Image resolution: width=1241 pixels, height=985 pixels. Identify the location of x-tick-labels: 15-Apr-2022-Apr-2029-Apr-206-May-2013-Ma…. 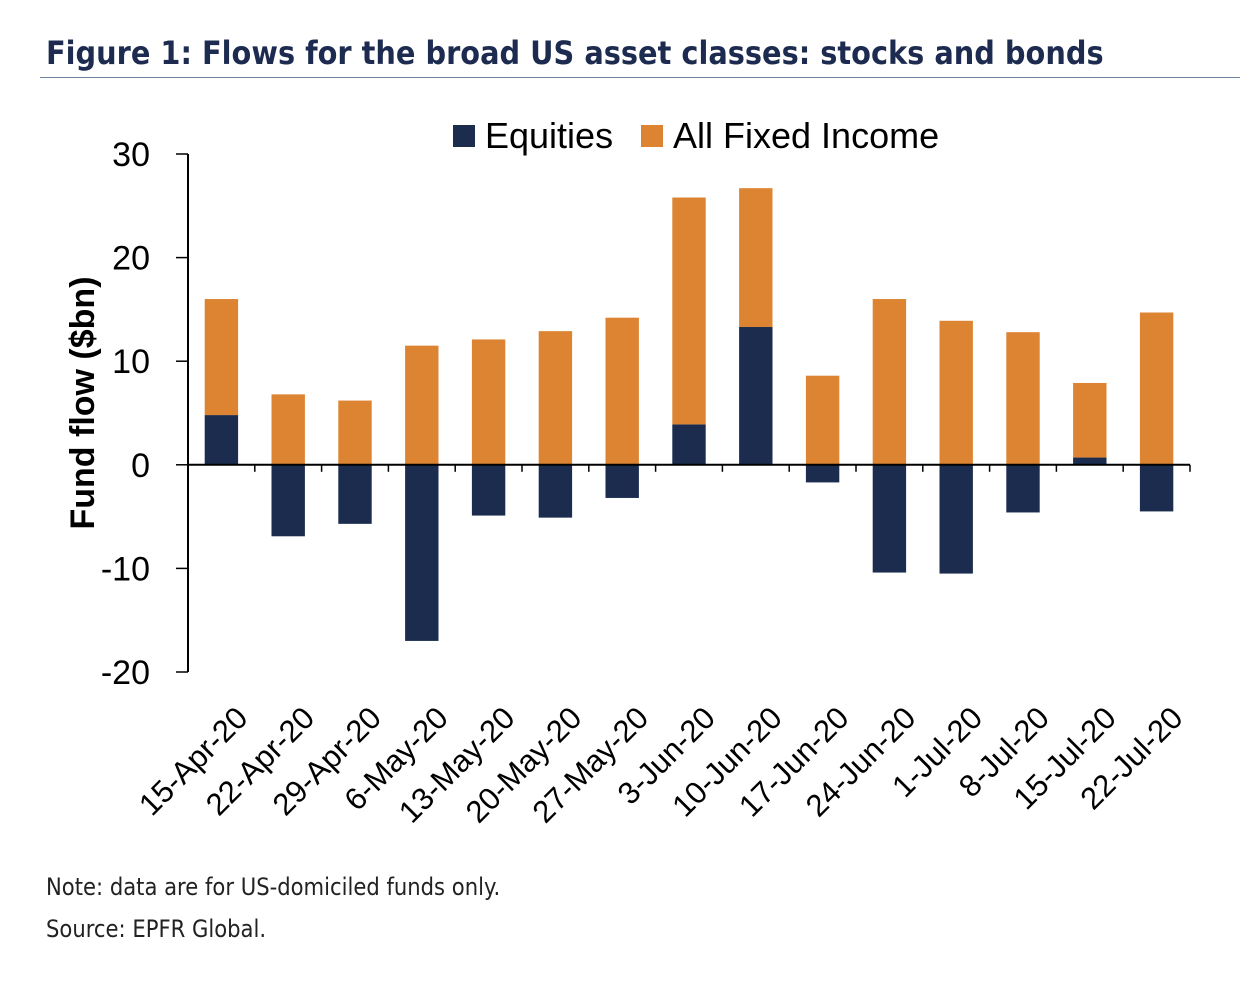
(660, 765).